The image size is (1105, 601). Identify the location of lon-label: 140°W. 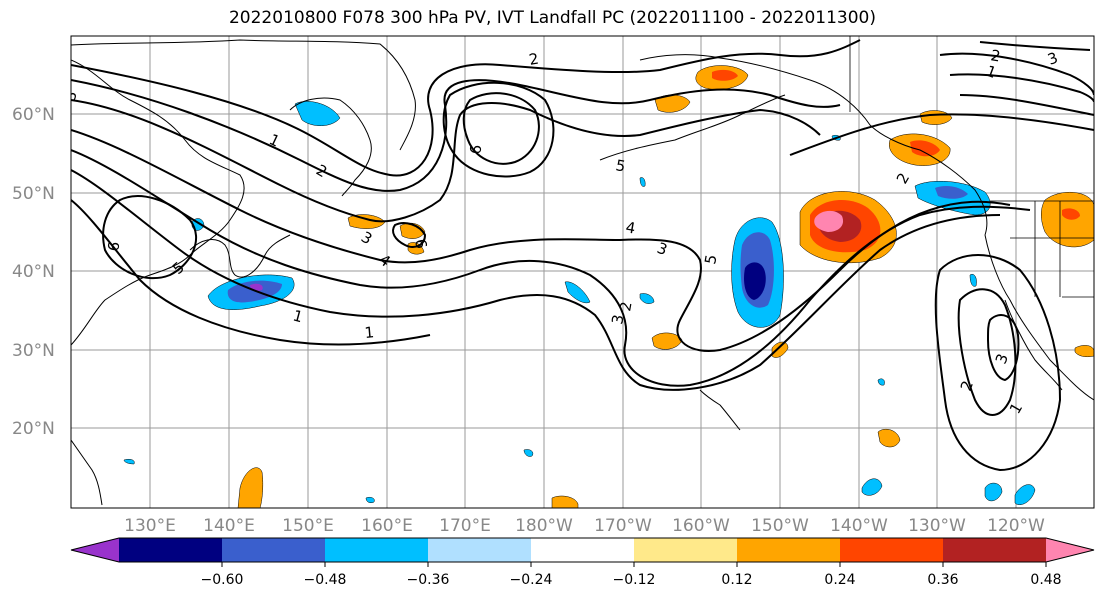
(859, 526).